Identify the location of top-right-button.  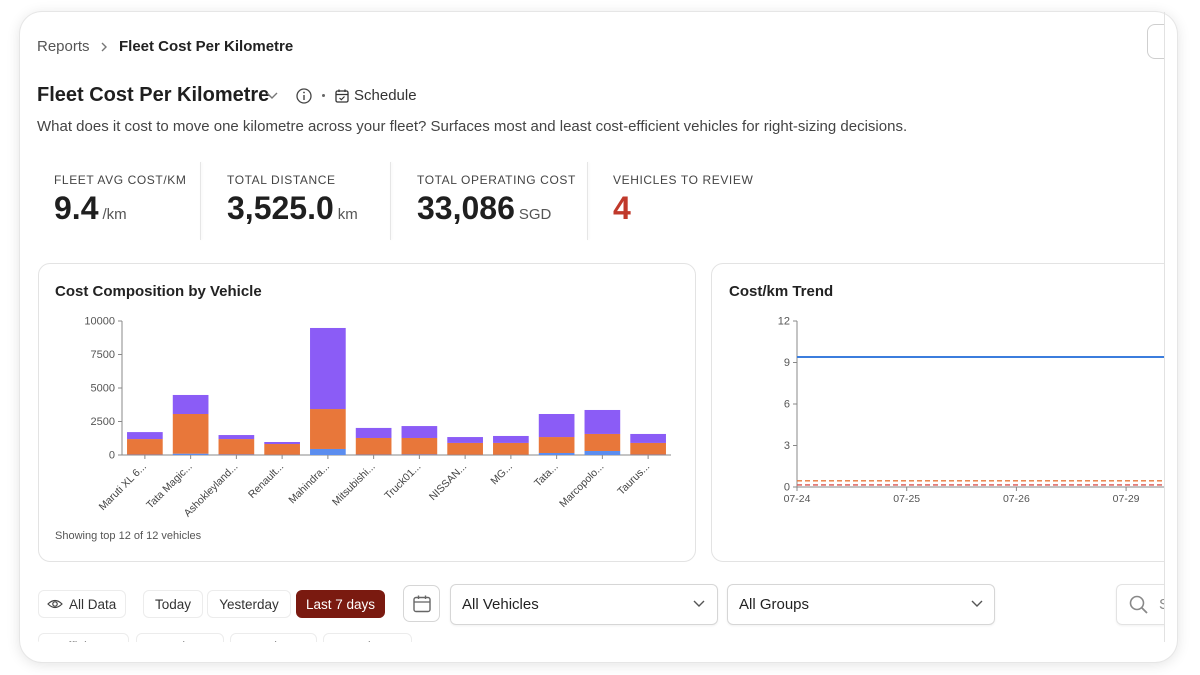
(1155, 41).